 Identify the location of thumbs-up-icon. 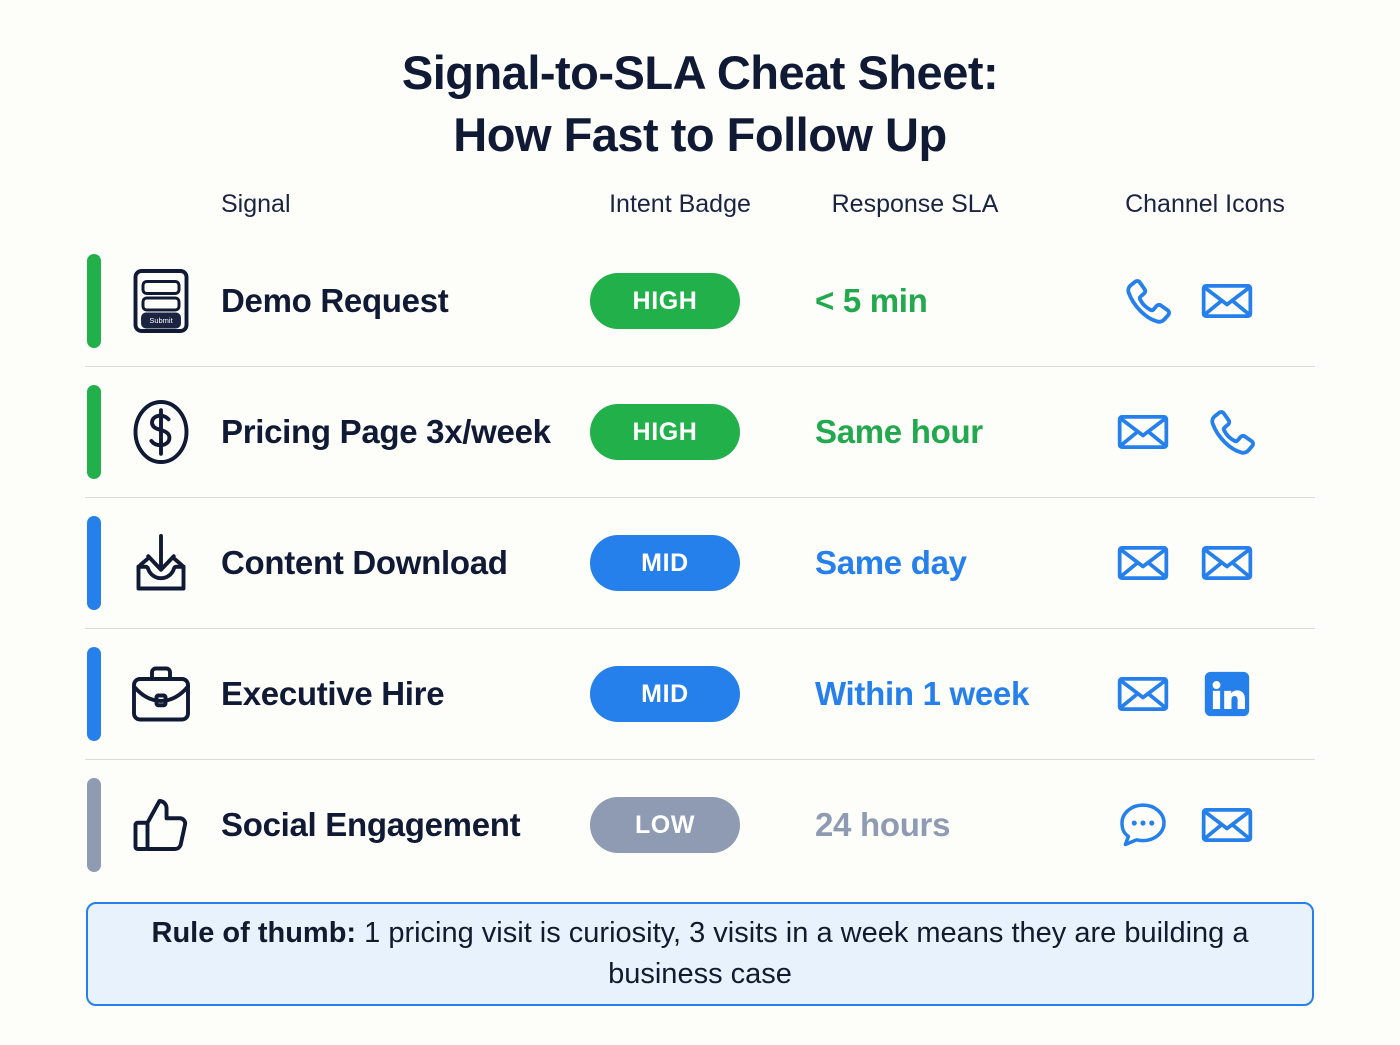
(161, 825).